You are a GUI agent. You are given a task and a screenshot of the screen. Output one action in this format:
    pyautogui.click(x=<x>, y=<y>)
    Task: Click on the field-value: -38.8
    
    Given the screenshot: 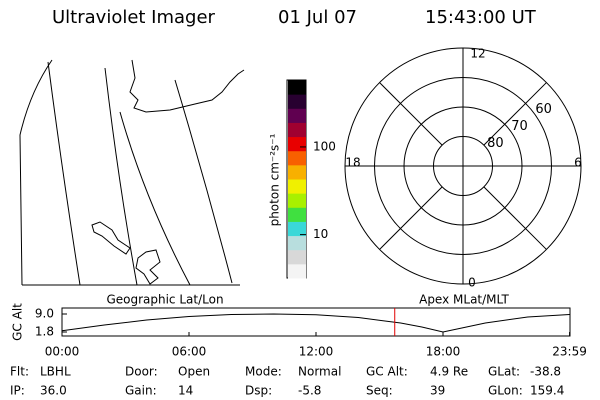 What is the action you would take?
    pyautogui.click(x=545, y=372)
    